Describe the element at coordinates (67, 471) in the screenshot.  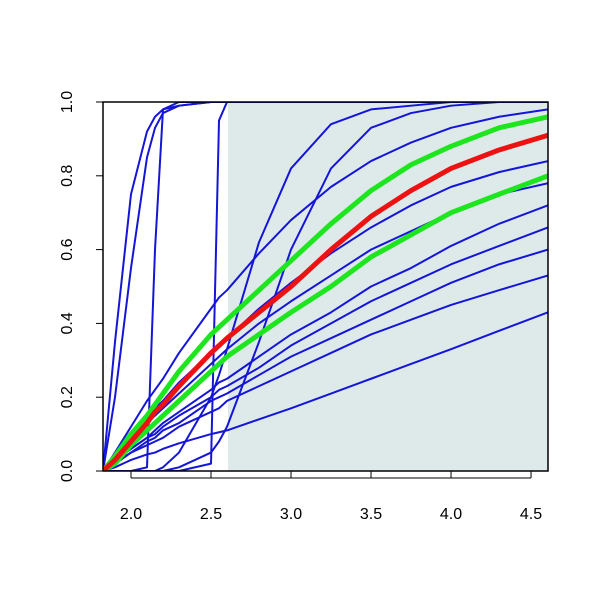
I see `y-tick-label: 0.0` at that location.